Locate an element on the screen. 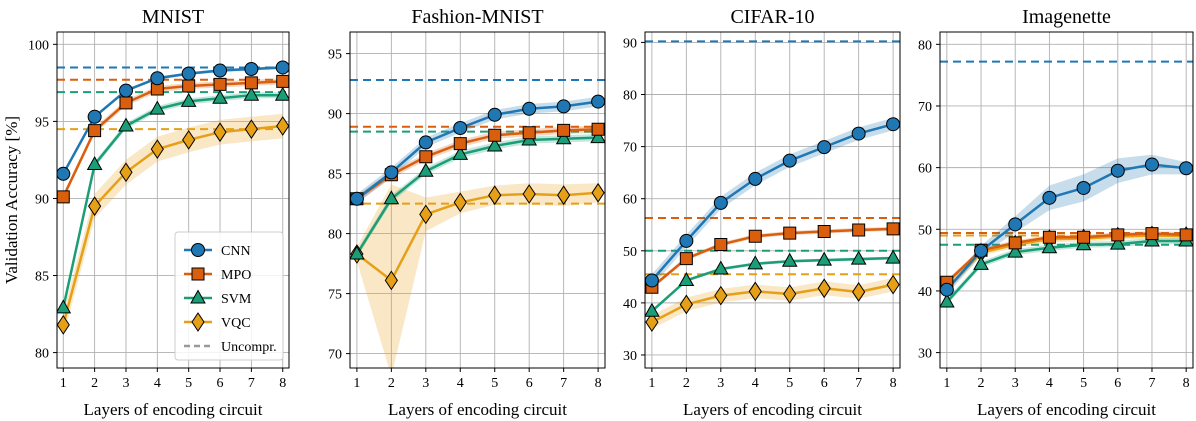  y-tick-label: 75 is located at coordinates (335, 295).